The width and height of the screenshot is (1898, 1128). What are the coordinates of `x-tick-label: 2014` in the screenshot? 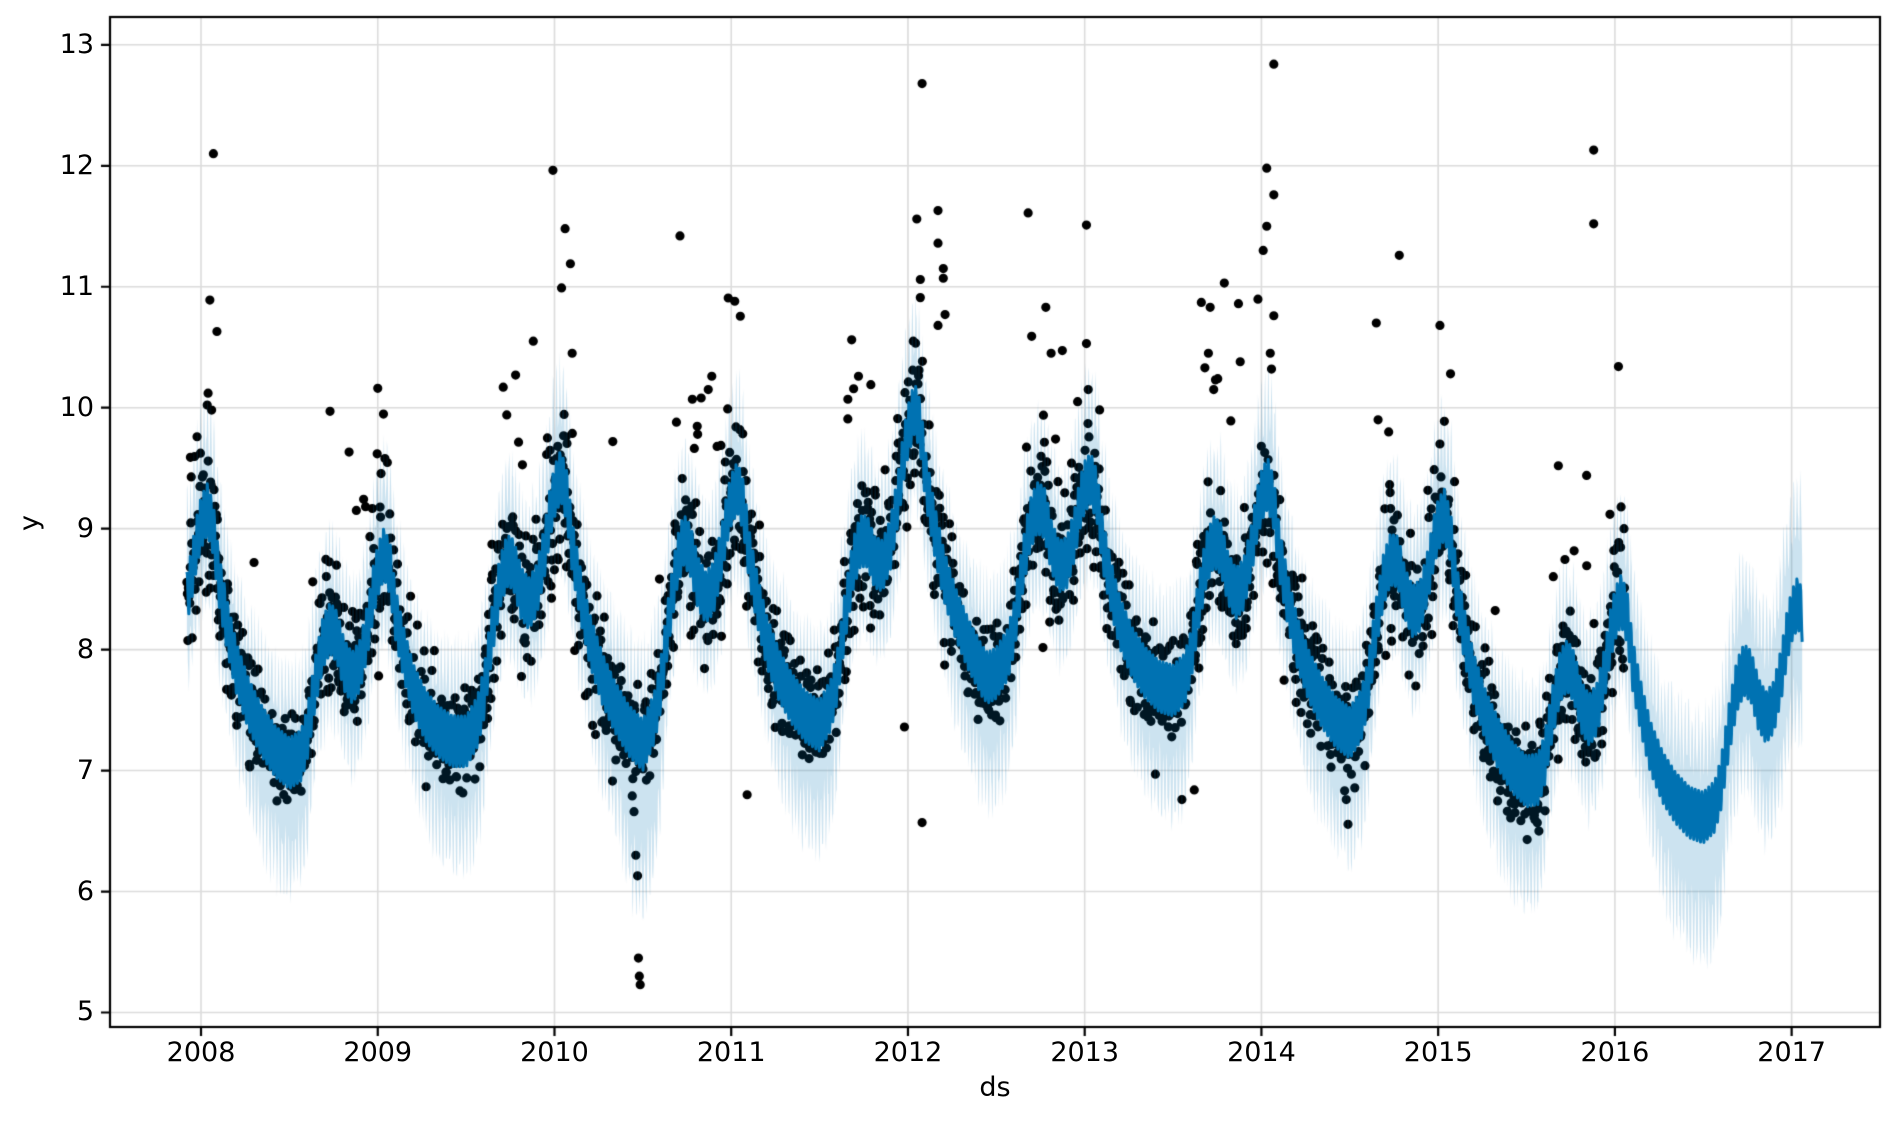 It's located at (1261, 1052).